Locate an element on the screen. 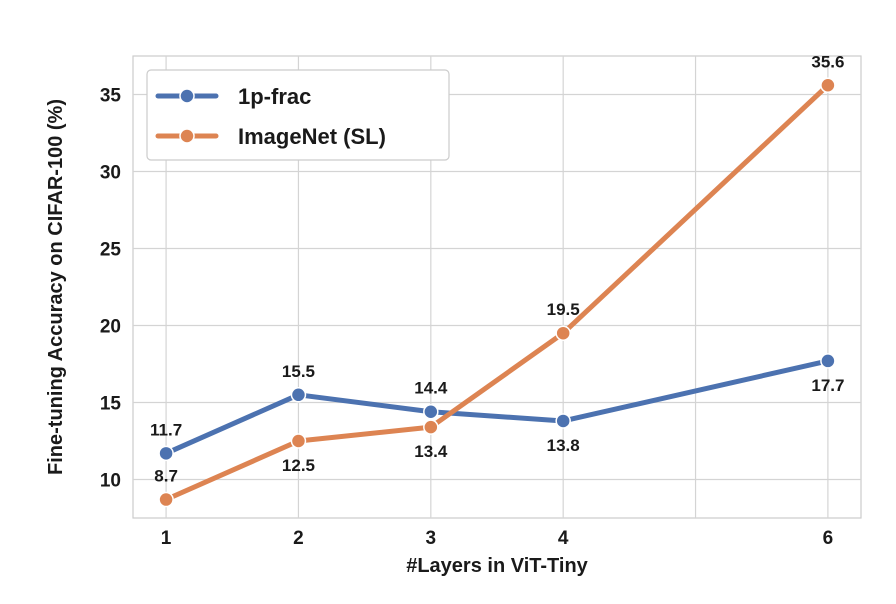 This screenshot has width=896, height=604. data-label-1p-frac: 13.8 is located at coordinates (563, 445).